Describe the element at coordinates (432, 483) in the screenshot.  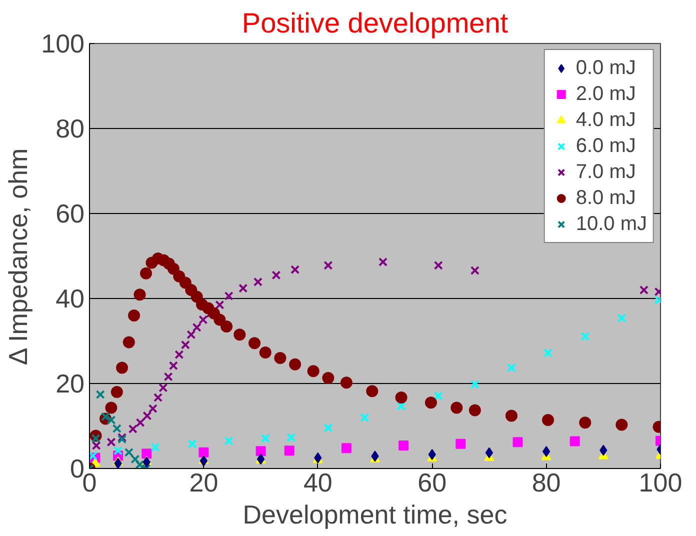
I see `x-tick-label: 60` at that location.